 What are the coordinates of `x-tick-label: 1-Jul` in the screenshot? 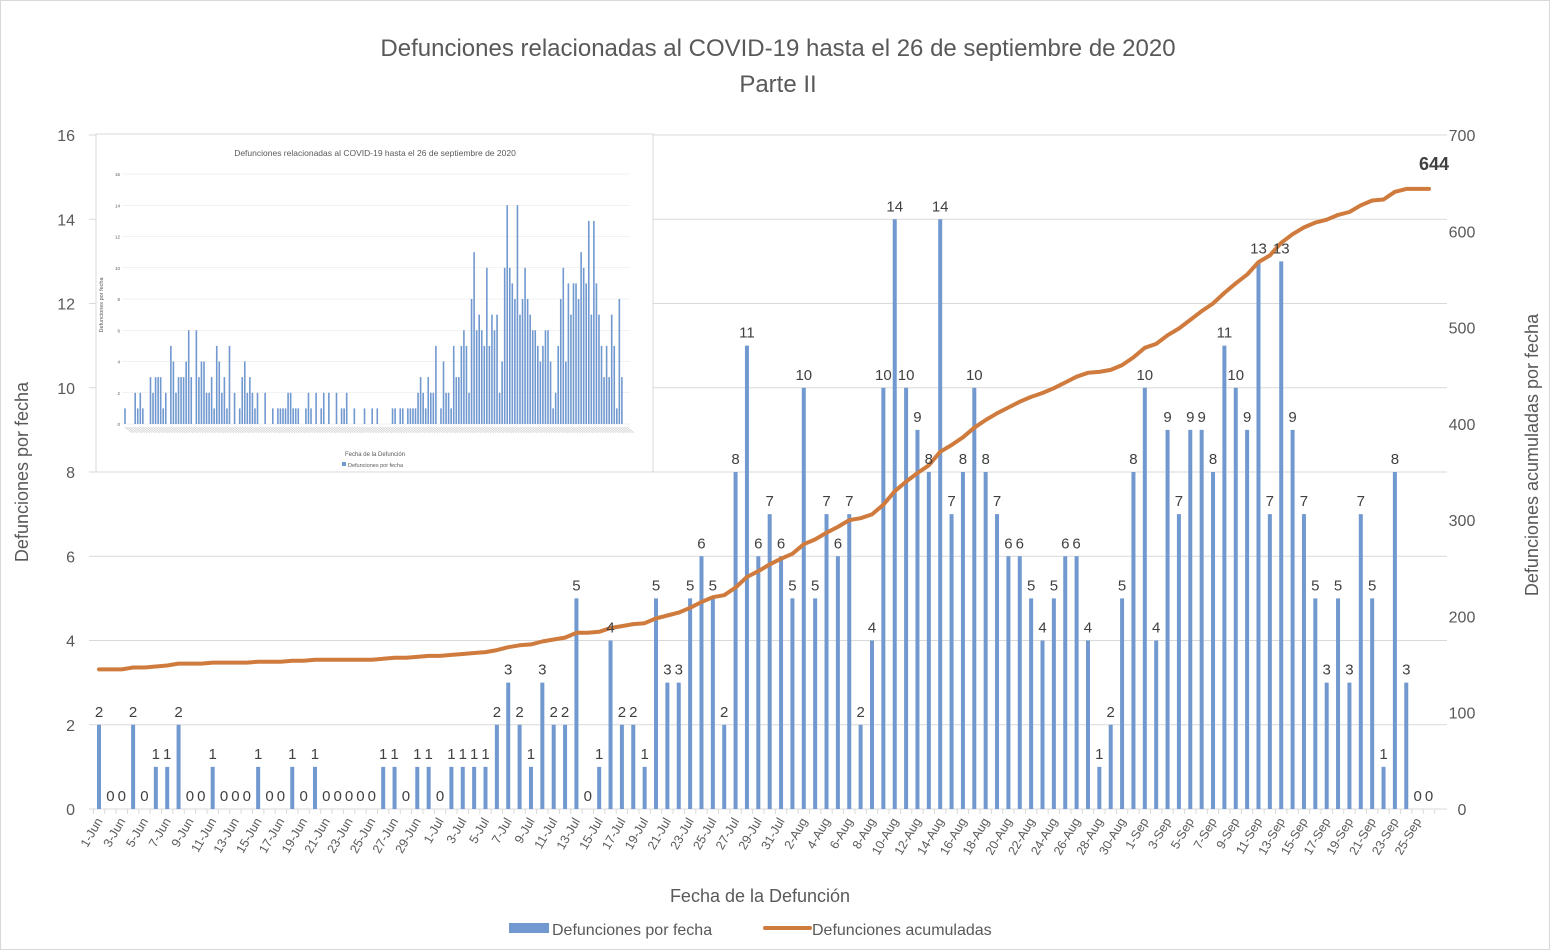 It's located at (434, 831).